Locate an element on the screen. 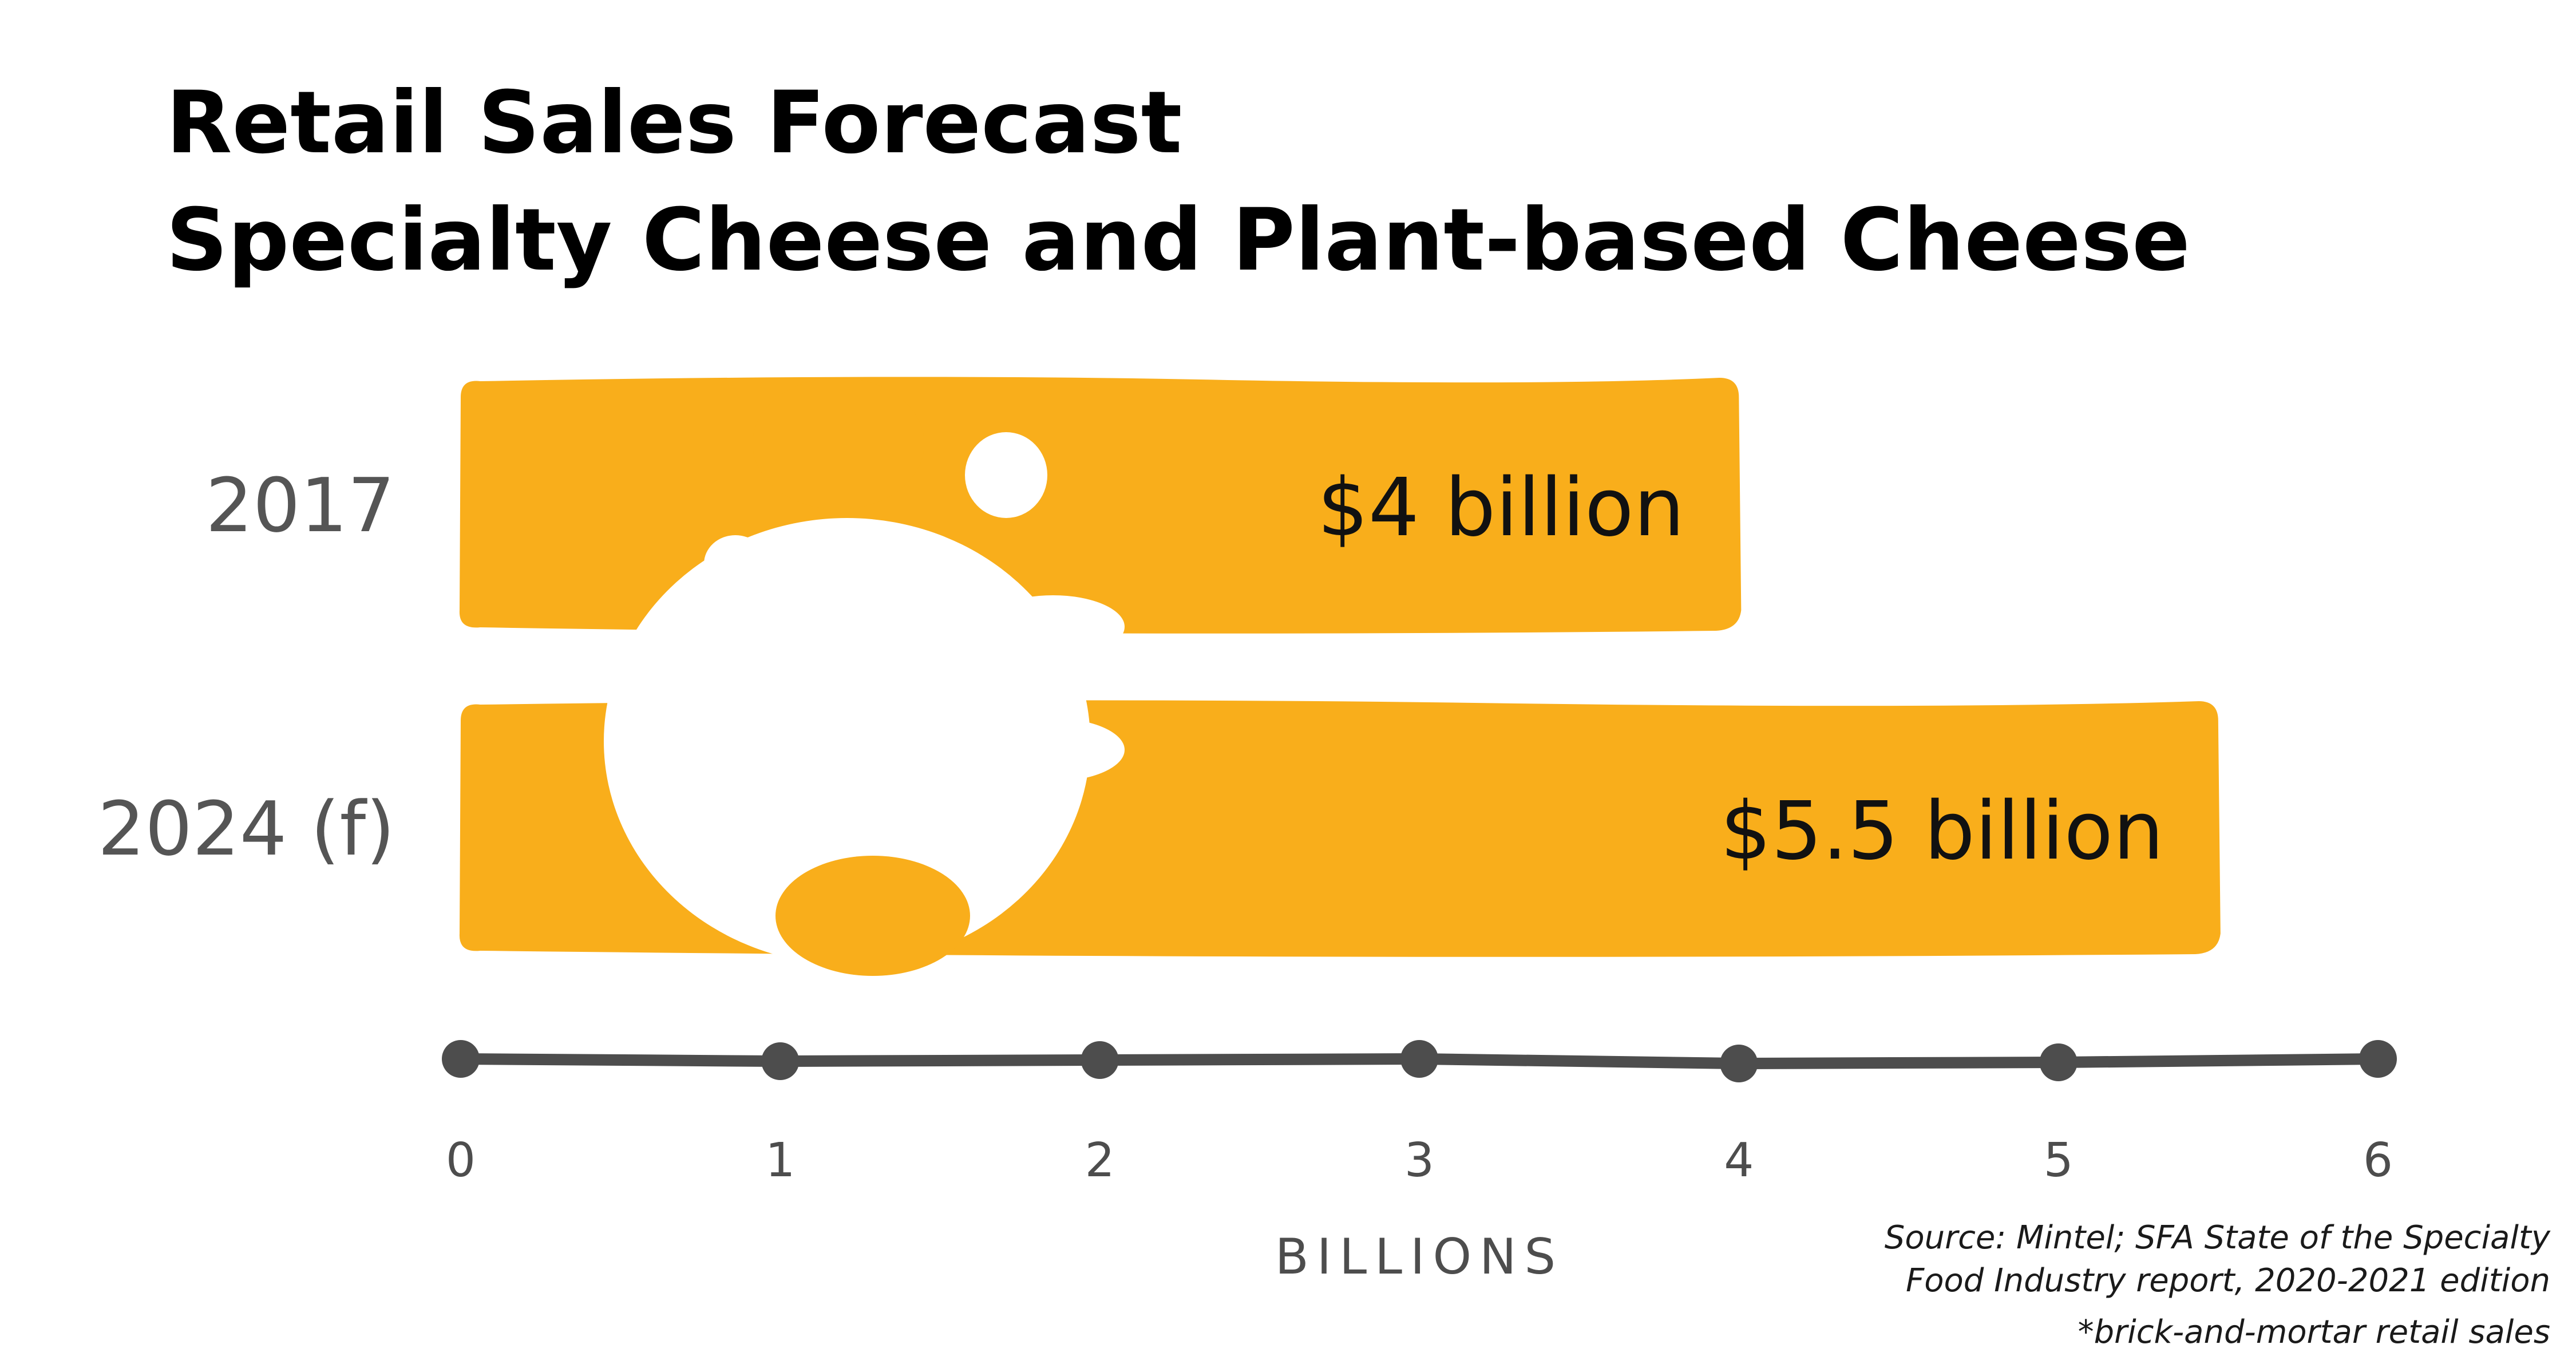 This screenshot has width=2576, height=1372. category-label-1: 2024 (f) is located at coordinates (246, 828).